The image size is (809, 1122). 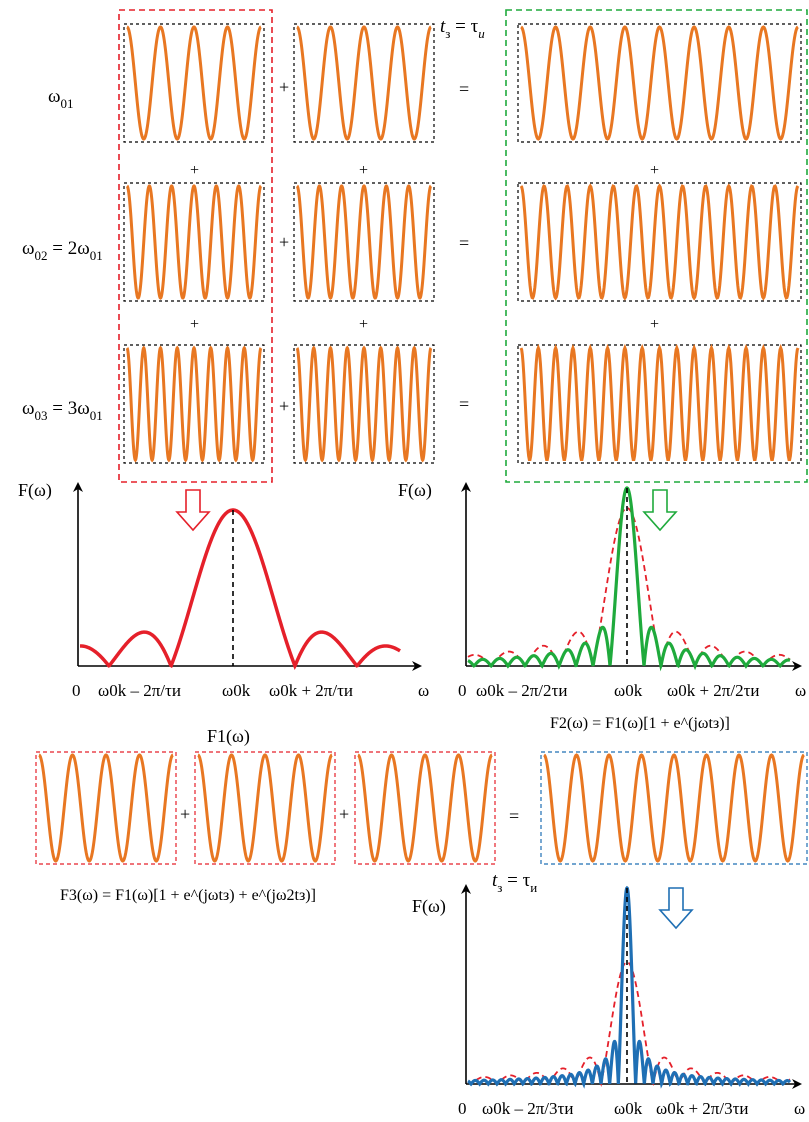 What do you see at coordinates (702, 1108) in the screenshot?
I see `spectrum-3-x-label: ω0k + 2π/3τи` at bounding box center [702, 1108].